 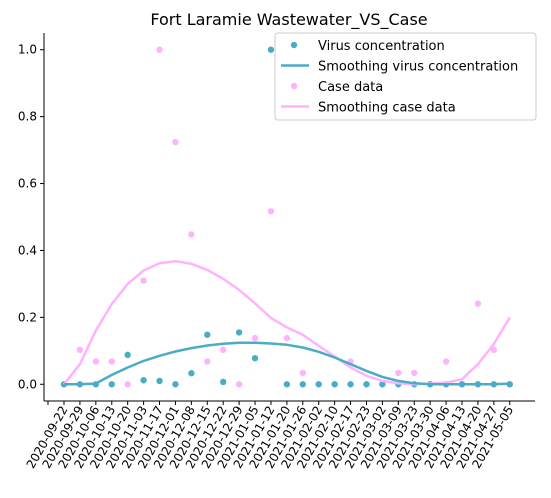 I want to click on y-tick-label-5: 1.0, so click(x=27, y=50).